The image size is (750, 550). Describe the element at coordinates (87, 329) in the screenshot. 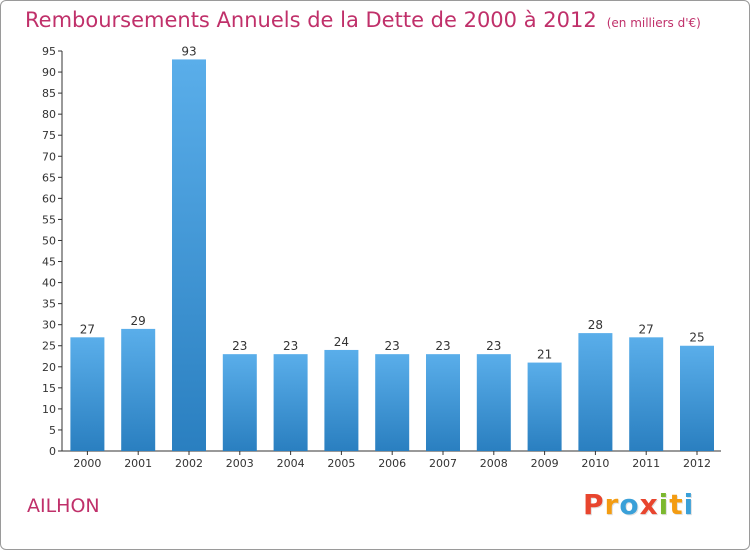

I see `data-label-2000: 27` at that location.